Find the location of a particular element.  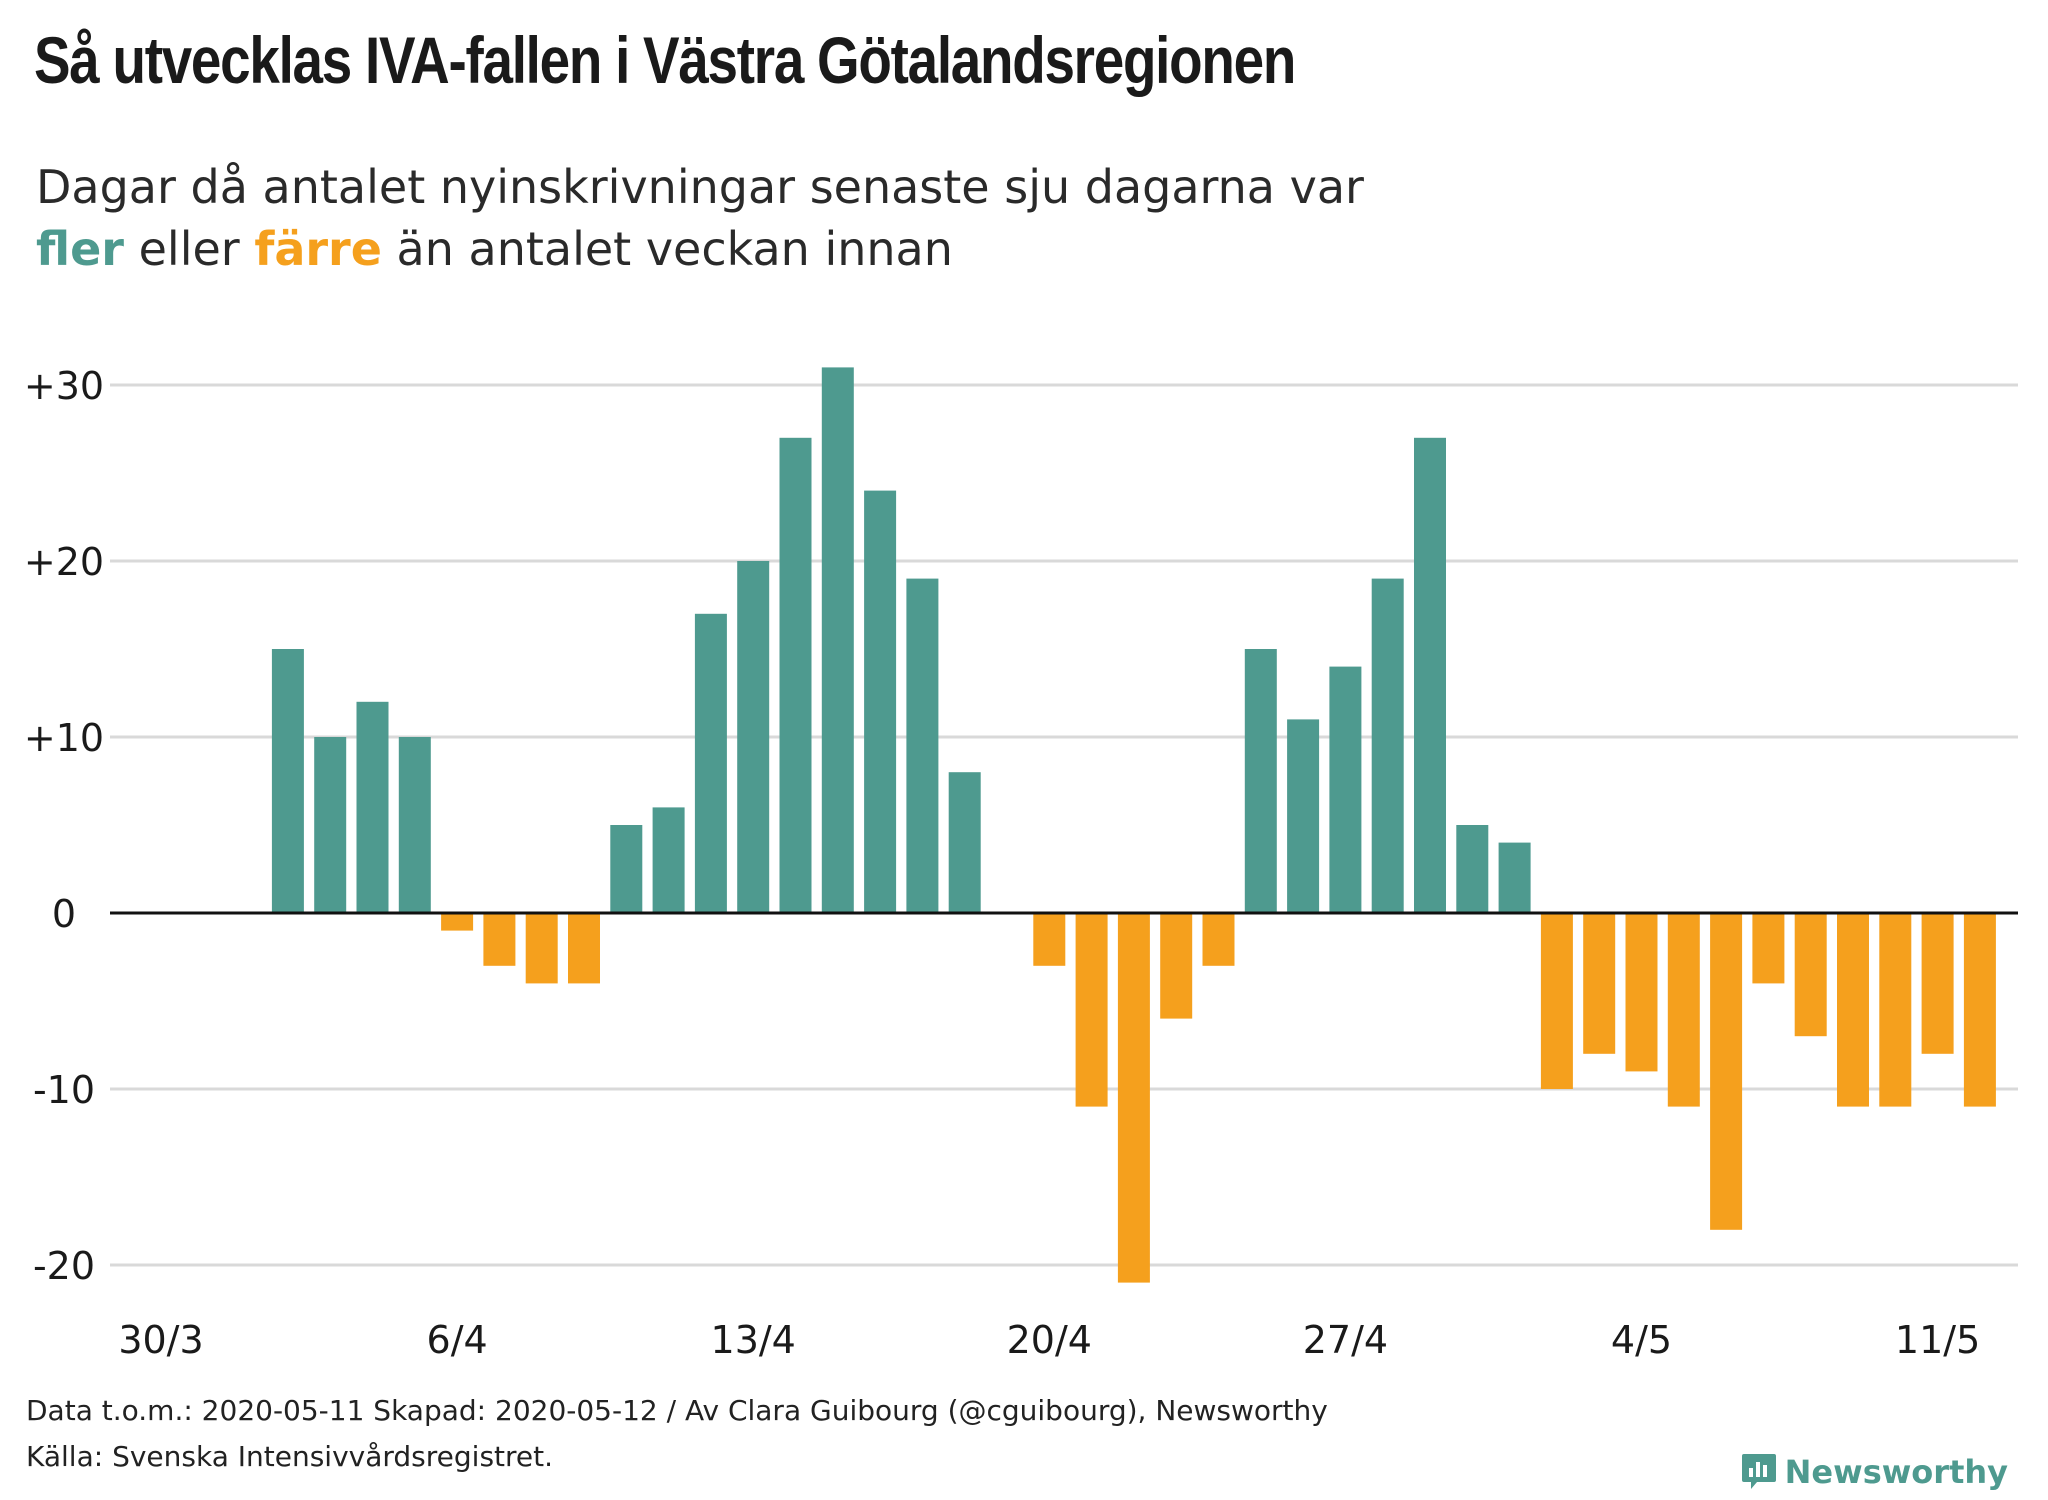

legend-word-more: fler is located at coordinates (80, 249).